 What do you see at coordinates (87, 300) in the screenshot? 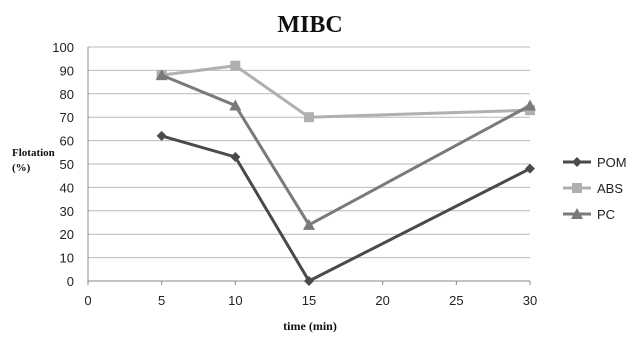
I see `x-tick-label: 0` at bounding box center [87, 300].